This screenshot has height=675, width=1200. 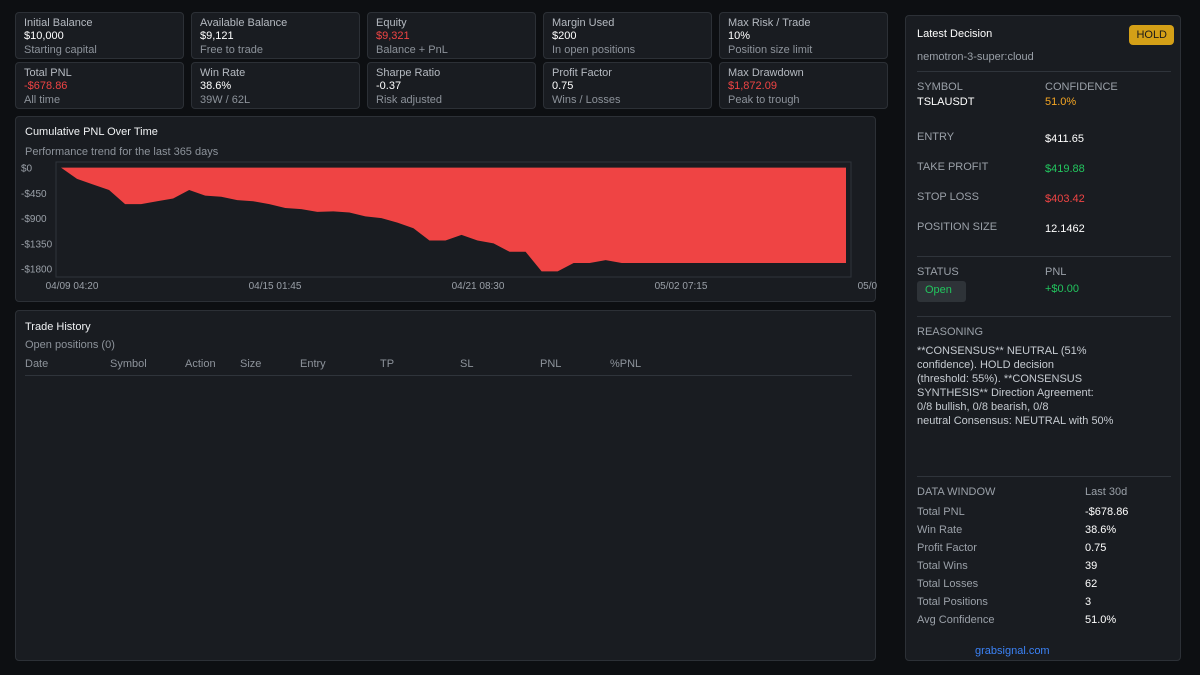 What do you see at coordinates (867, 286) in the screenshot?
I see `x-tick-label: 05/08 03:55` at bounding box center [867, 286].